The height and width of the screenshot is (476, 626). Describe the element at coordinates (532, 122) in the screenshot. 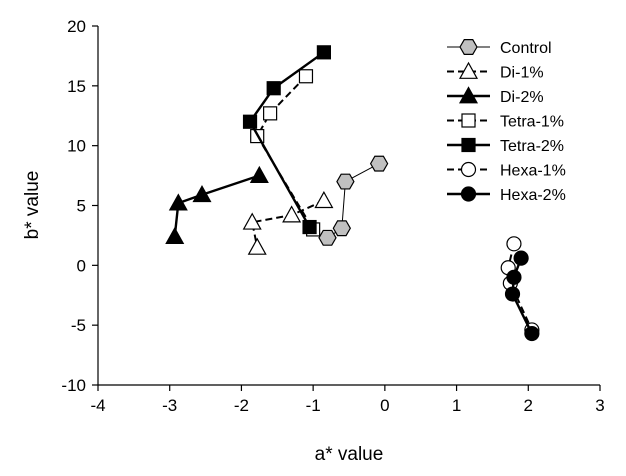

I see `legend-label: Tetra-1%` at that location.